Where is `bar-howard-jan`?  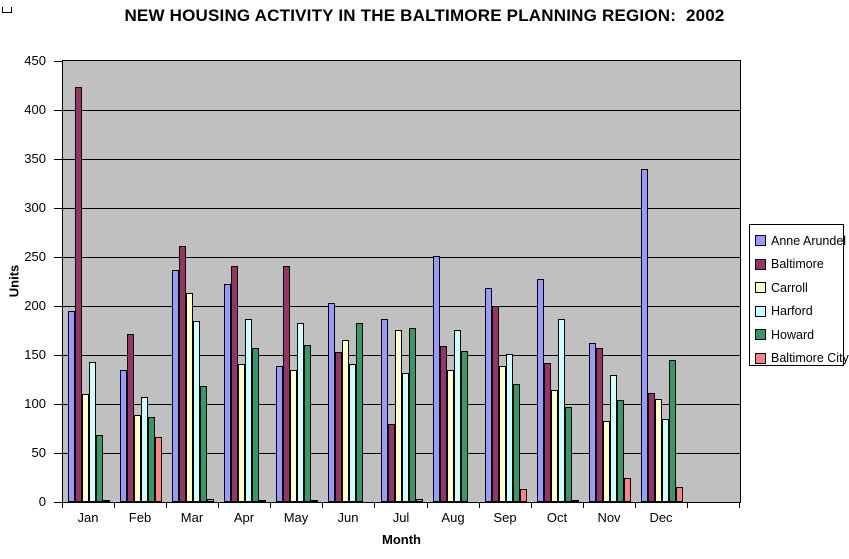
bar-howard-jan is located at coordinates (99, 468).